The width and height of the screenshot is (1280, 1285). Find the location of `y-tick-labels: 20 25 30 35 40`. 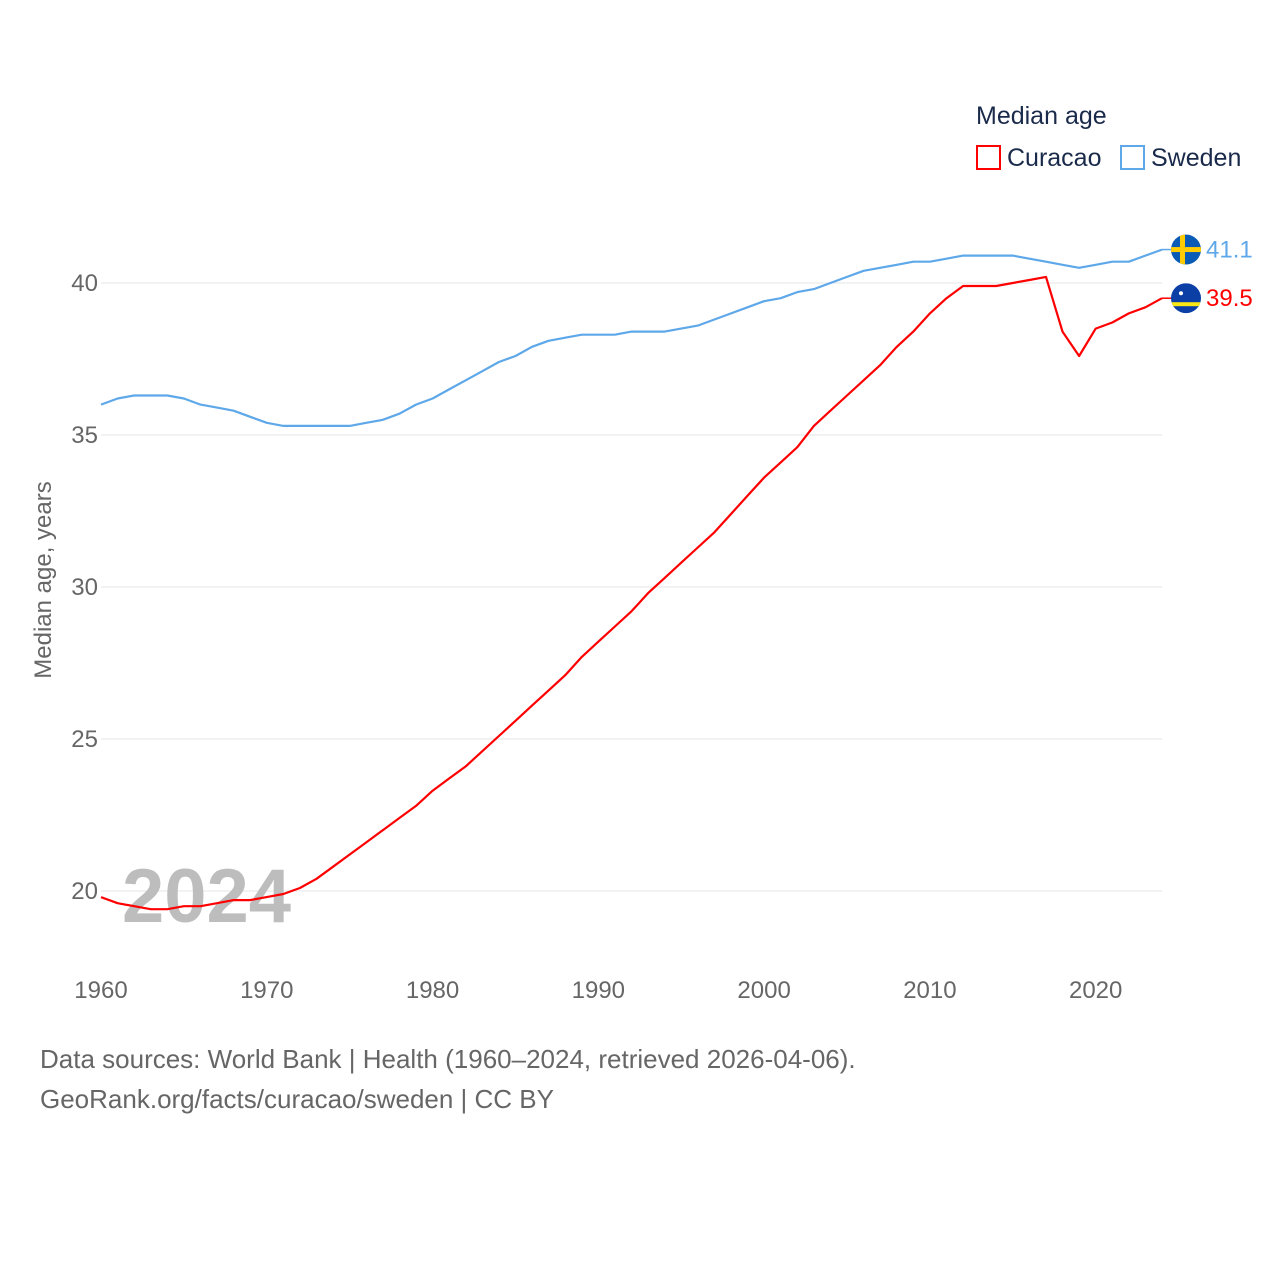

y-tick-labels: 20 25 30 35 40 is located at coordinates (84, 587).